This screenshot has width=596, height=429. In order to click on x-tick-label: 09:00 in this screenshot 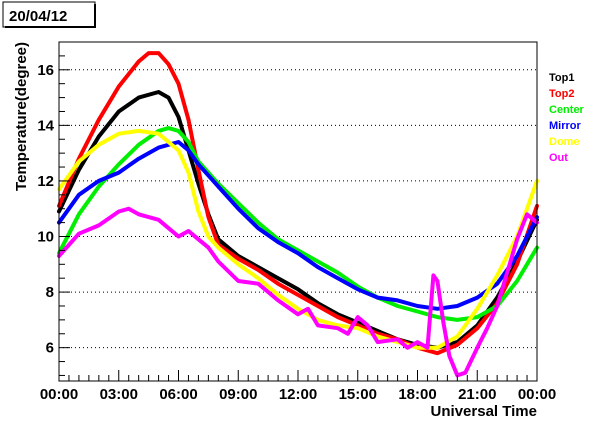, I will do `click(238, 394)`.